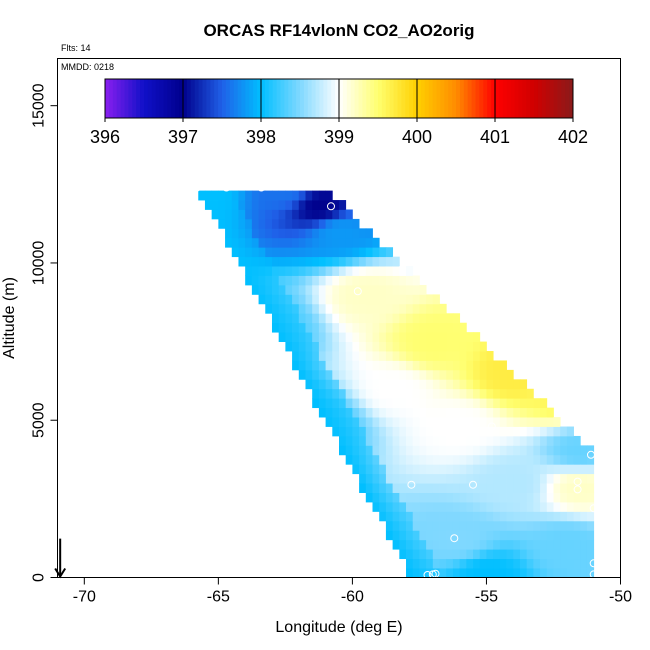 The height and width of the screenshot is (650, 650). Describe the element at coordinates (495, 137) in the screenshot. I see `colorbar-tick-label: 401` at that location.